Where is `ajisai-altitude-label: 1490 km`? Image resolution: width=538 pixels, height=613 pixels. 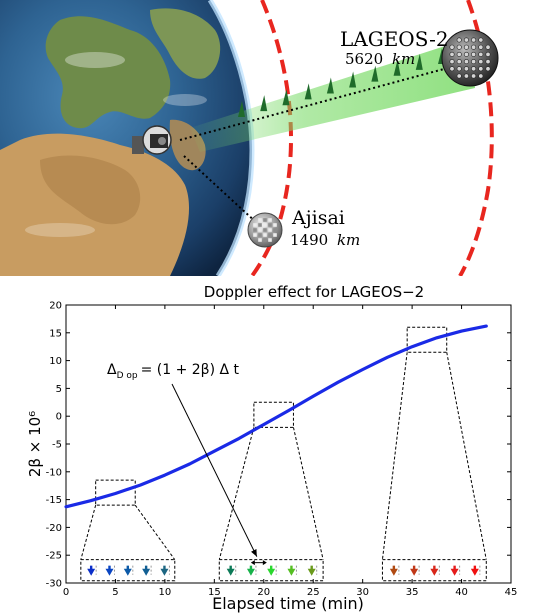 ajisai-altitude-label: 1490 km is located at coordinates (325, 240).